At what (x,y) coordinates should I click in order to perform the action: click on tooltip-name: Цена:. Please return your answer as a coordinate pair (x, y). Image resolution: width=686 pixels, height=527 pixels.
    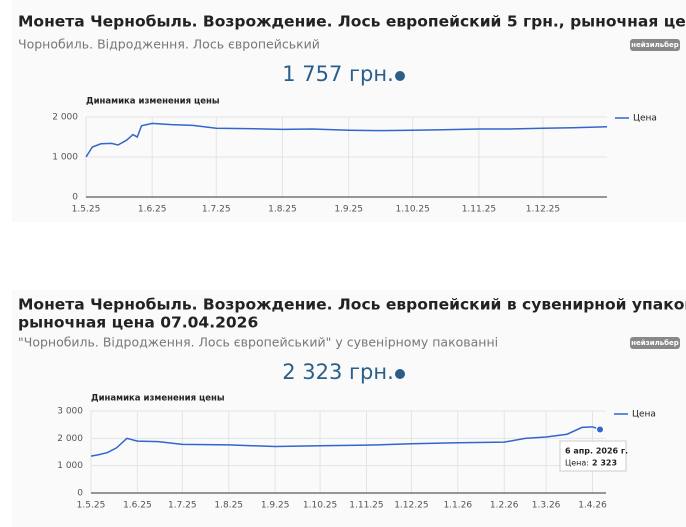
    Looking at the image, I should click on (577, 463).